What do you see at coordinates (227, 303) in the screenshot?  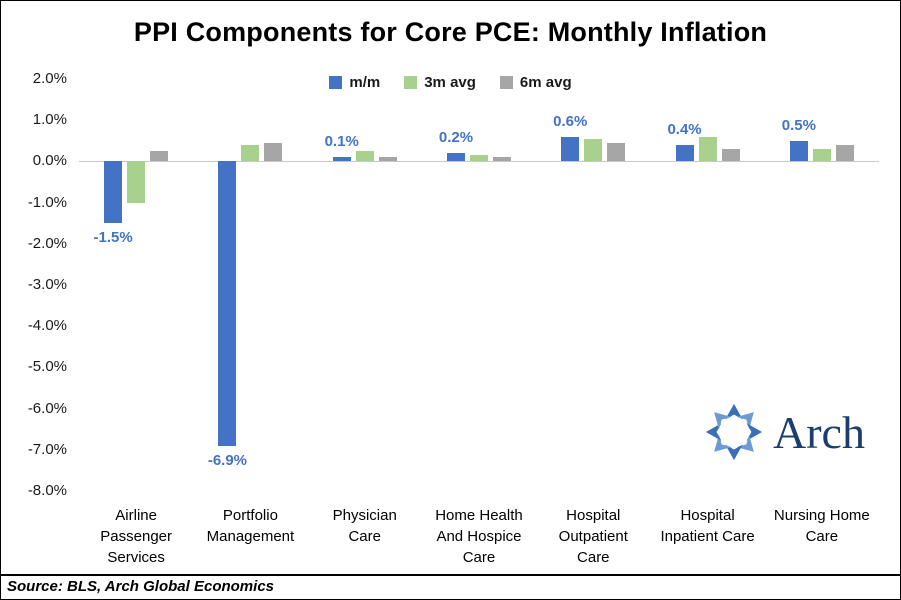 I see `bar-m-m-cat1` at bounding box center [227, 303].